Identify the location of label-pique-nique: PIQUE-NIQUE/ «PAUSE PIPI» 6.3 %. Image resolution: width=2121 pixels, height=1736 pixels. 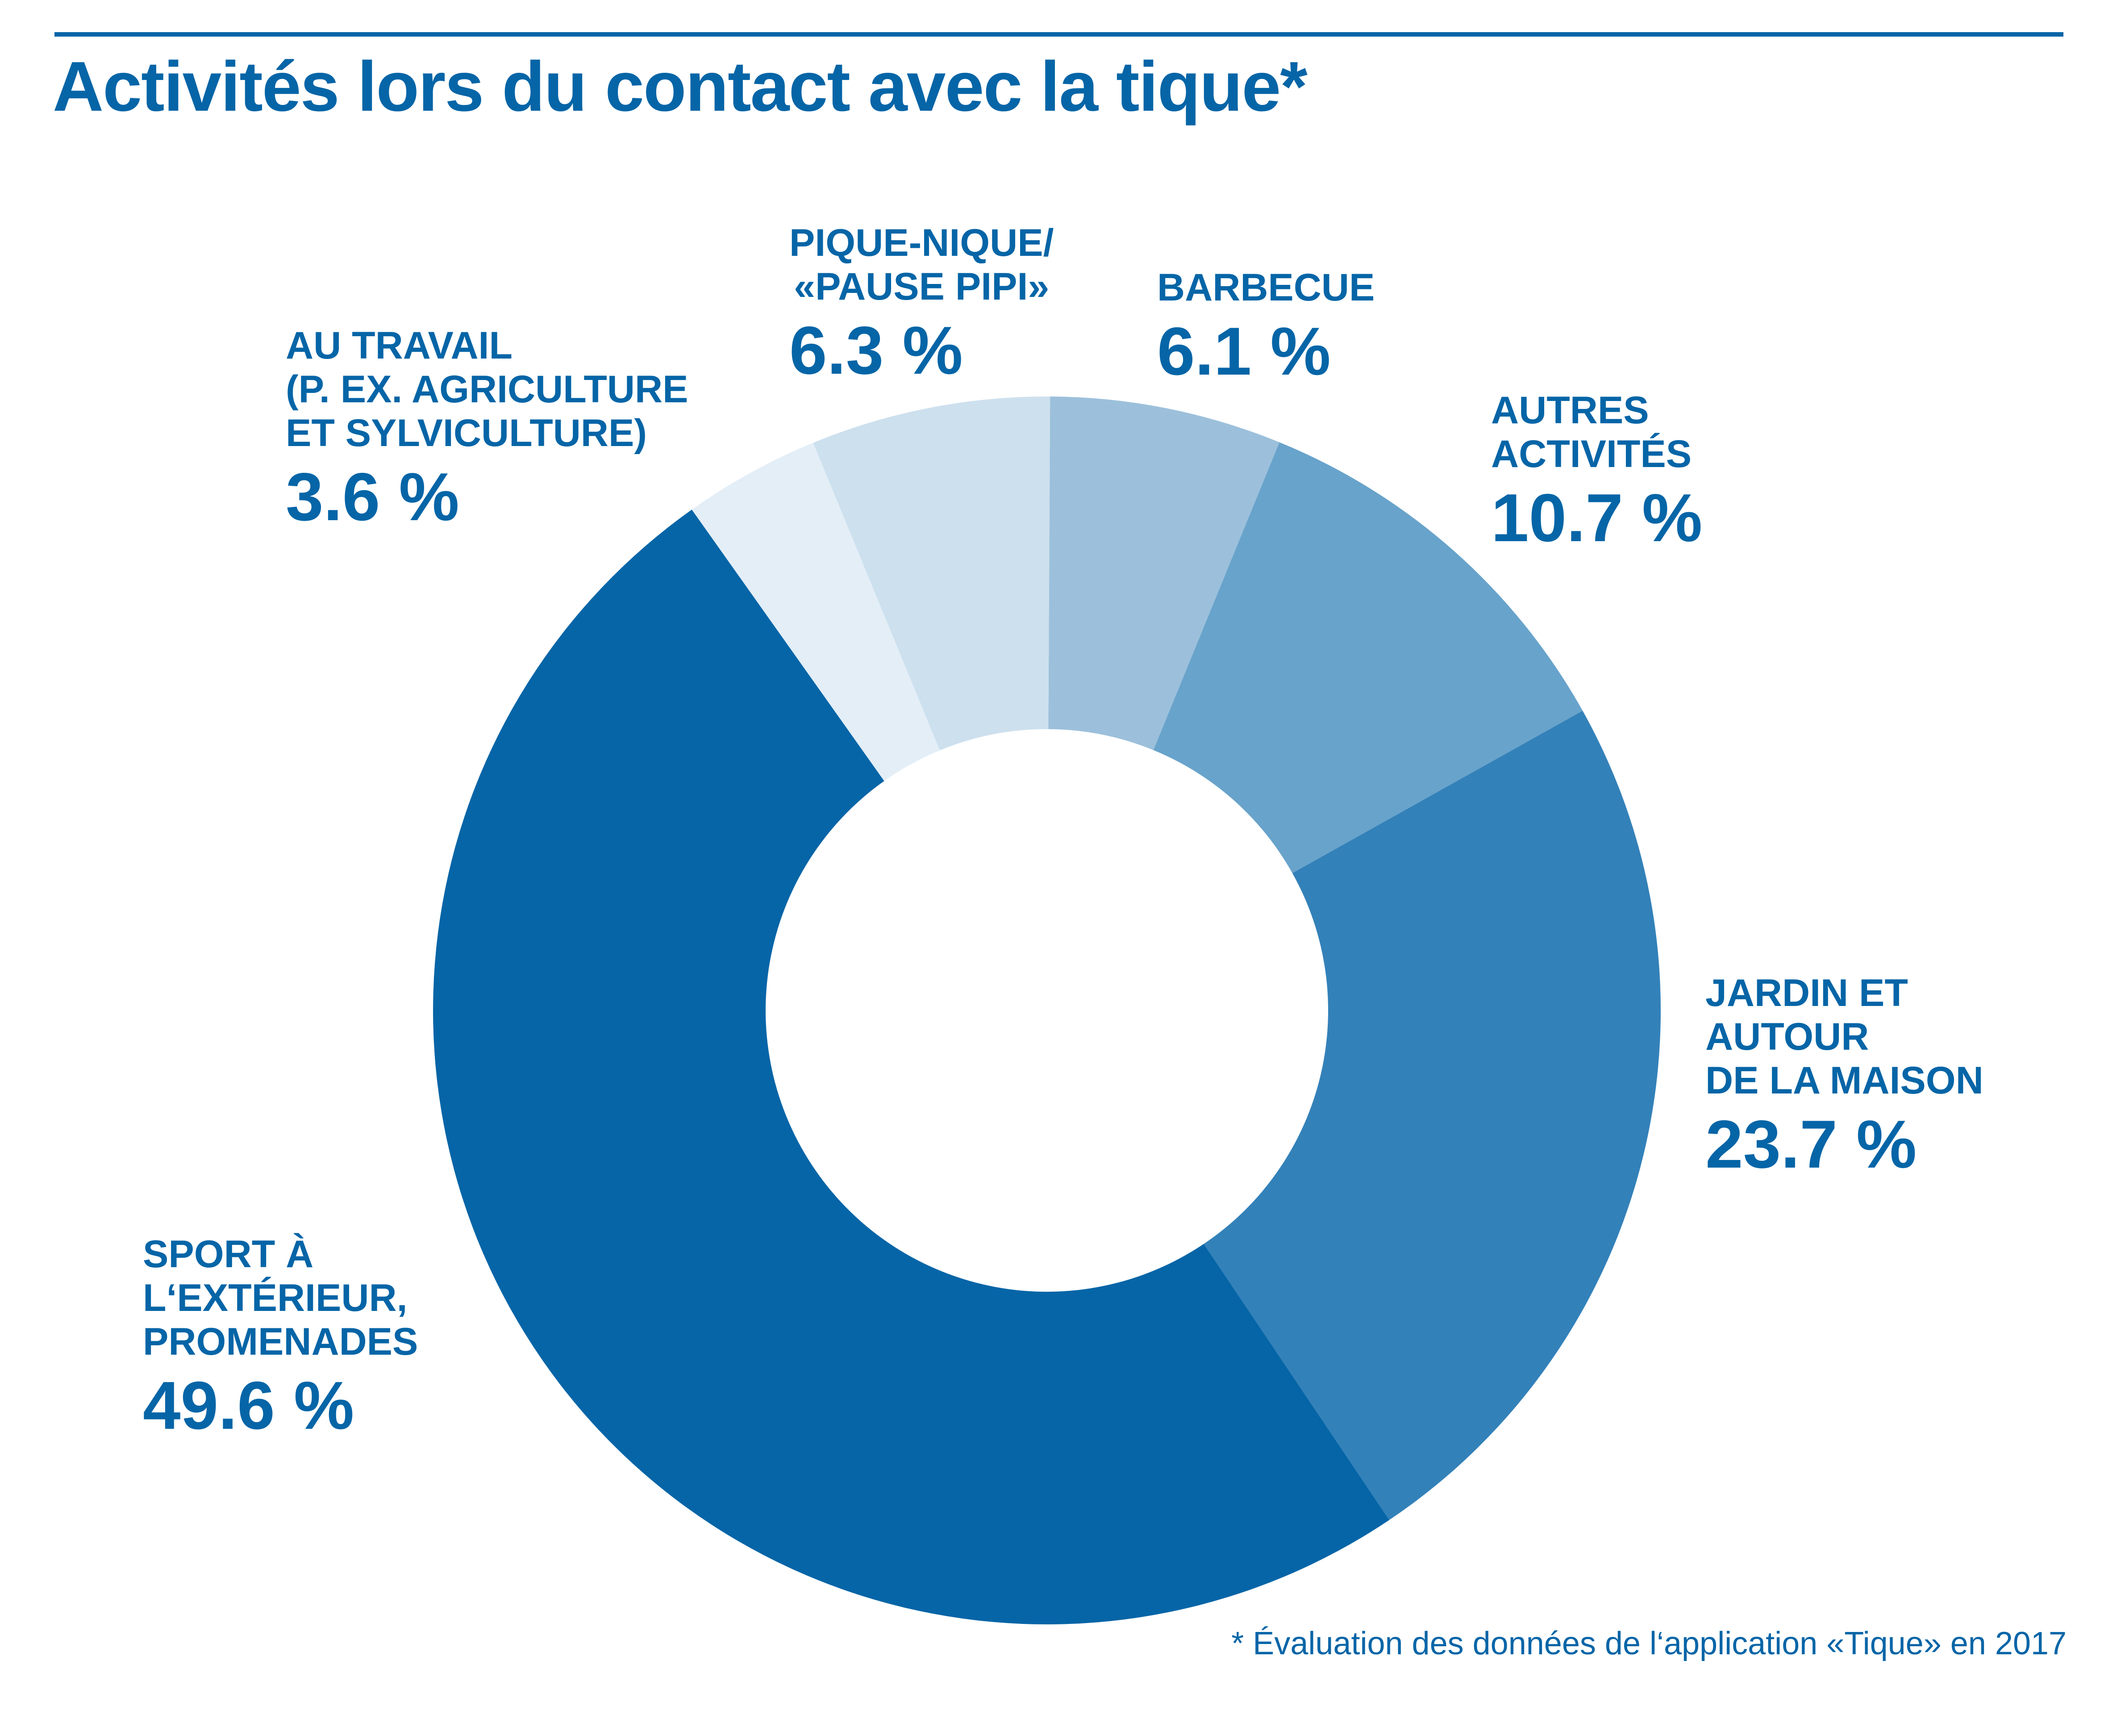
(921, 303).